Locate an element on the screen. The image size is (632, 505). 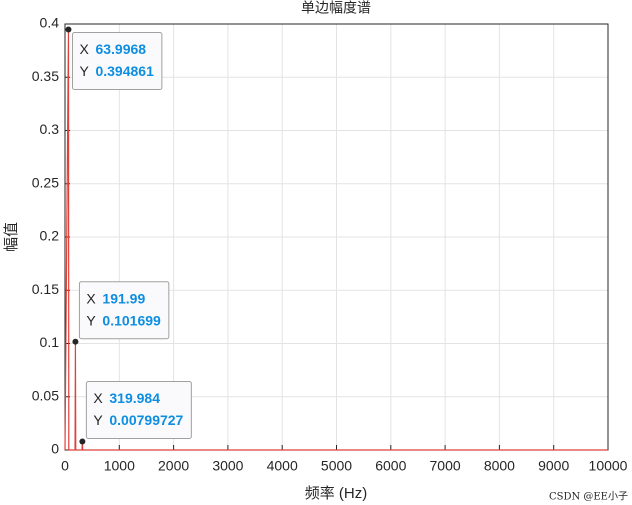
y-tick-label: 0 is located at coordinates (55, 449).